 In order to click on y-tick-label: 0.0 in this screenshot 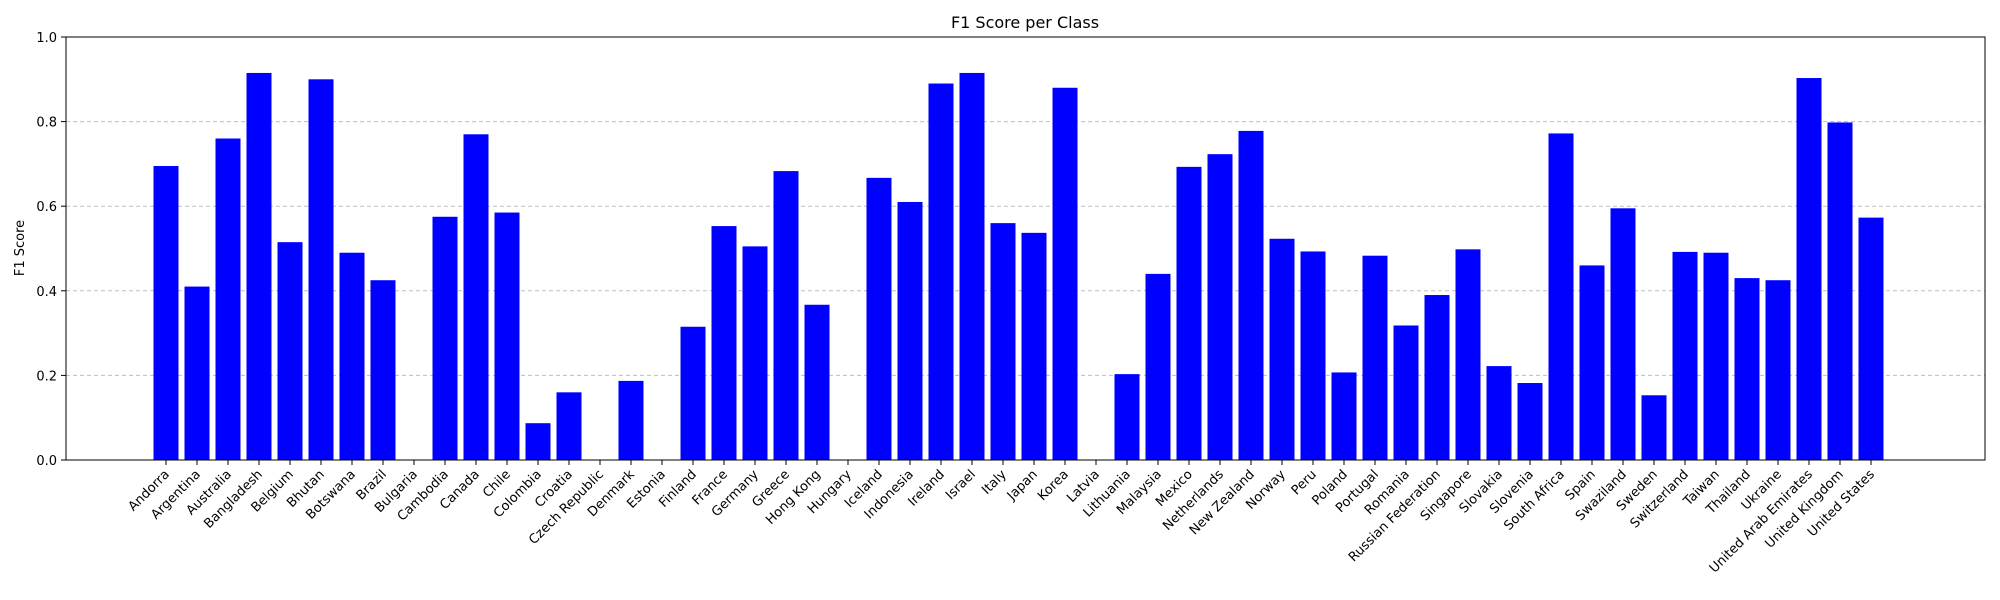, I will do `click(46, 461)`.